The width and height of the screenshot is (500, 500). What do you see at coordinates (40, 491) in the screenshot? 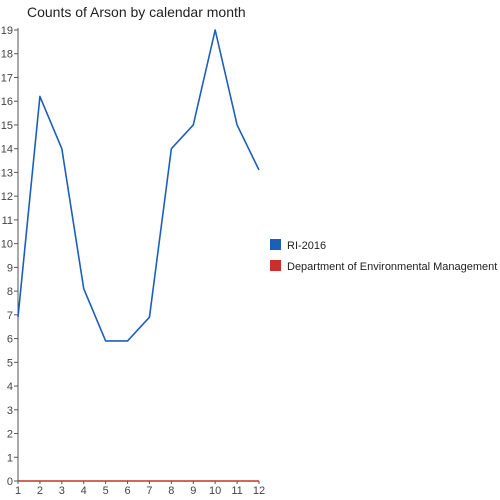
I see `x-tick-label: 2` at bounding box center [40, 491].